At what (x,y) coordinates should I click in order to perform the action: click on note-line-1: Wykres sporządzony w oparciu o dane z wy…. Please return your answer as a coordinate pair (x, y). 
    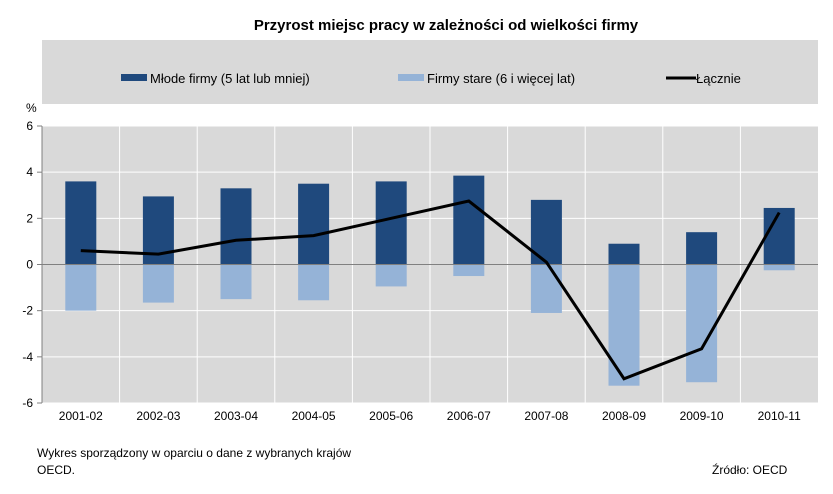
    Looking at the image, I should click on (194, 453).